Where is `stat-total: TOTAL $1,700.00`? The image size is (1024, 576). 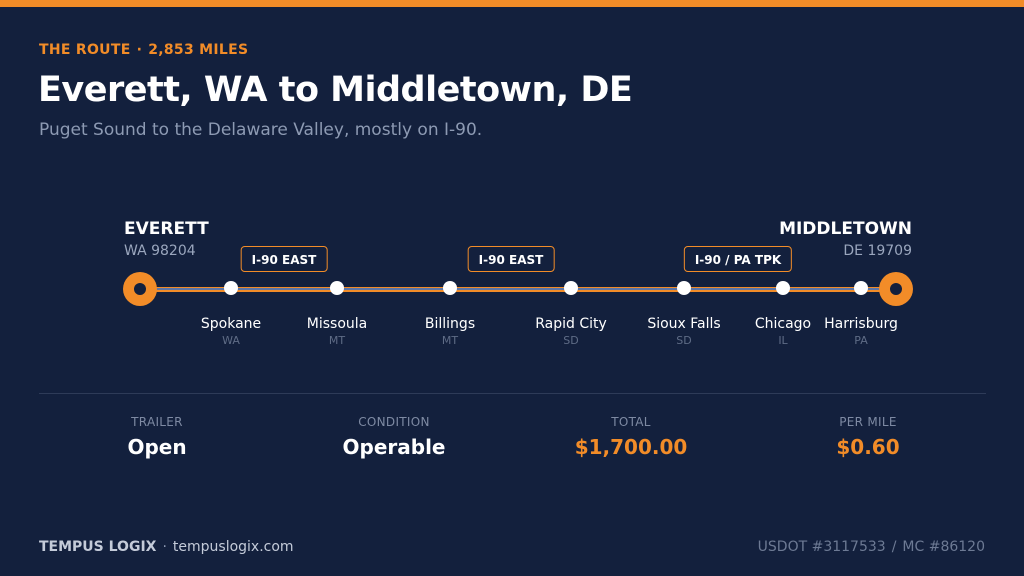
stat-total: TOTAL $1,700.00 is located at coordinates (631, 437).